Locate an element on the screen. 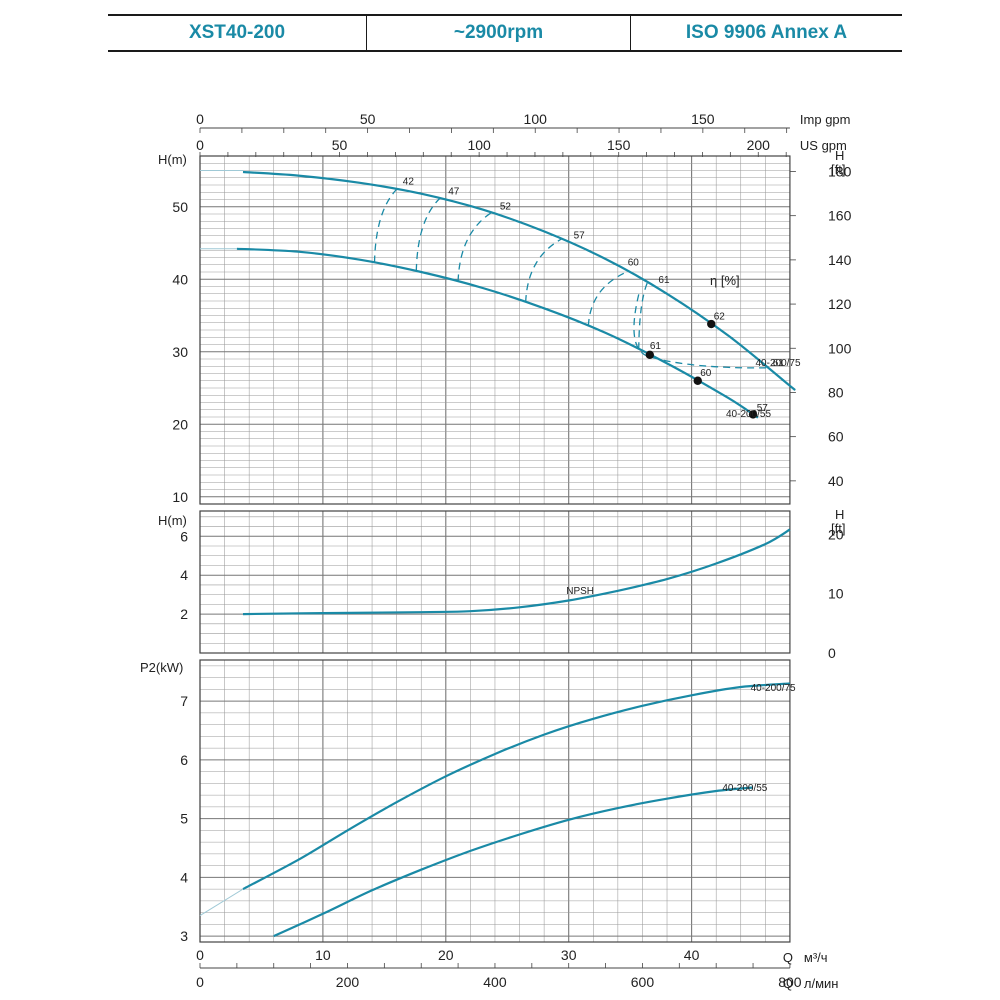 Image resolution: width=1000 pixels, height=1000 pixels. xtick-m3h: 20 is located at coordinates (446, 955).